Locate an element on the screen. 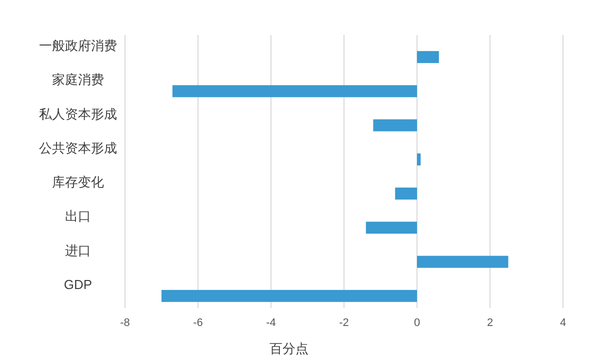  y-tick-label: 家庭消费 is located at coordinates (78, 80).